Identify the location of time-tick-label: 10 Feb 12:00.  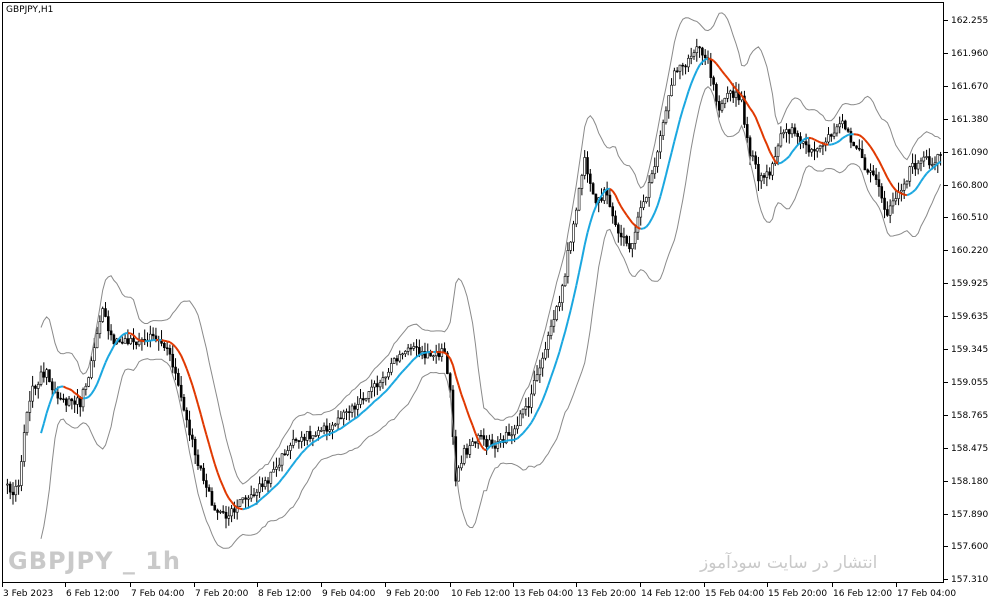
(481, 594).